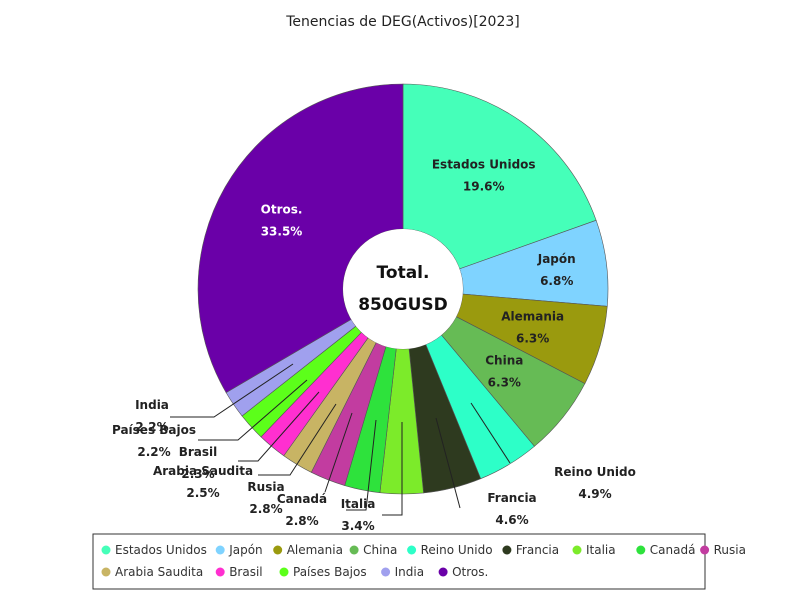 The width and height of the screenshot is (800, 600). Describe the element at coordinates (153, 452) in the screenshot. I see `slice-value-paises-bajos: 2.2%` at that location.